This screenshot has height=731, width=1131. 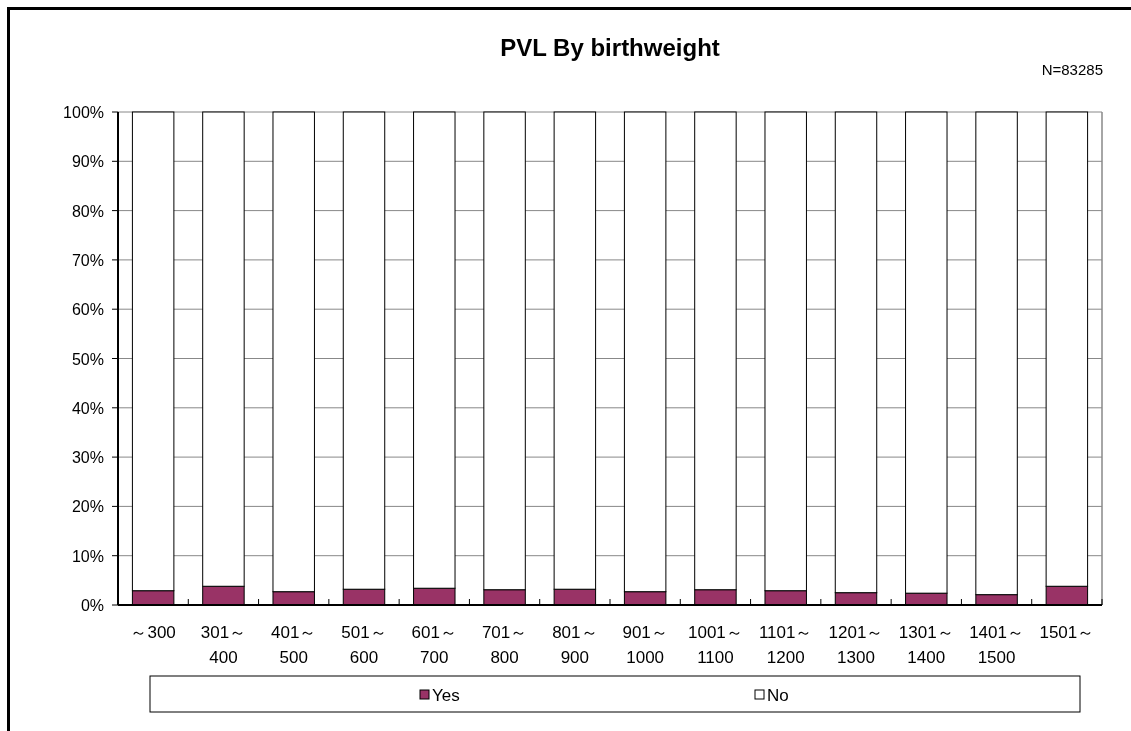 What do you see at coordinates (364, 645) in the screenshot?
I see `x-tick-label: 501～ 600` at bounding box center [364, 645].